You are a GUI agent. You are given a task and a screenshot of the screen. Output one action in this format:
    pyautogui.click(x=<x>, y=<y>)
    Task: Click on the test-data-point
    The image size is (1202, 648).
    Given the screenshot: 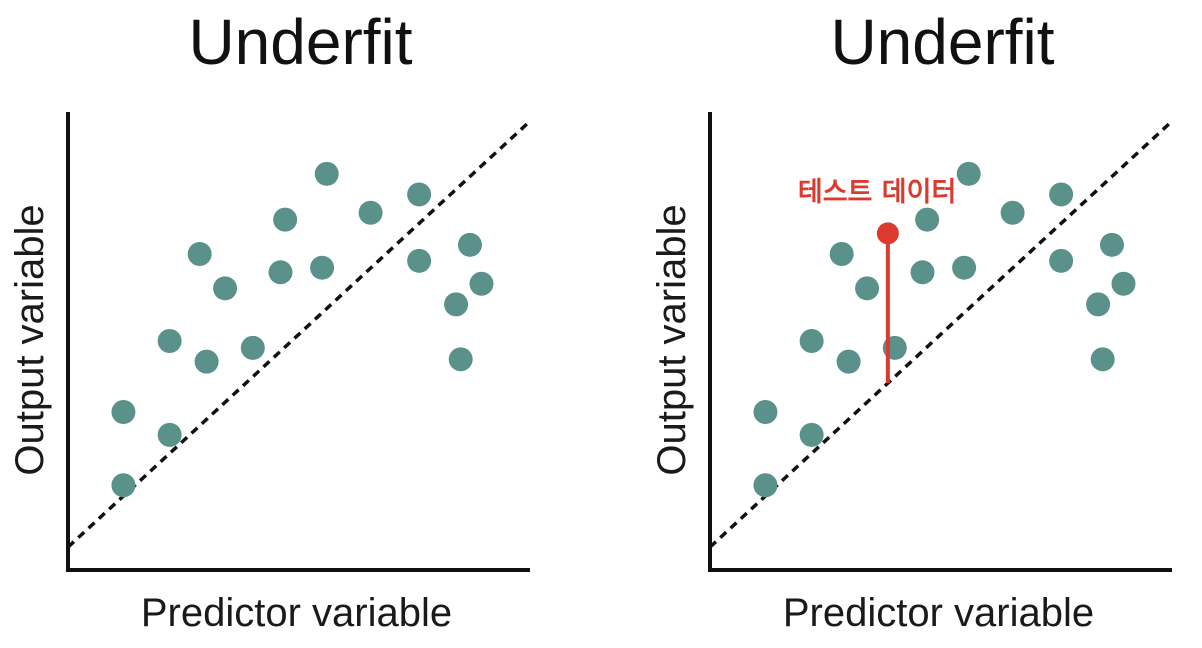 What is the action you would take?
    pyautogui.click(x=887, y=233)
    